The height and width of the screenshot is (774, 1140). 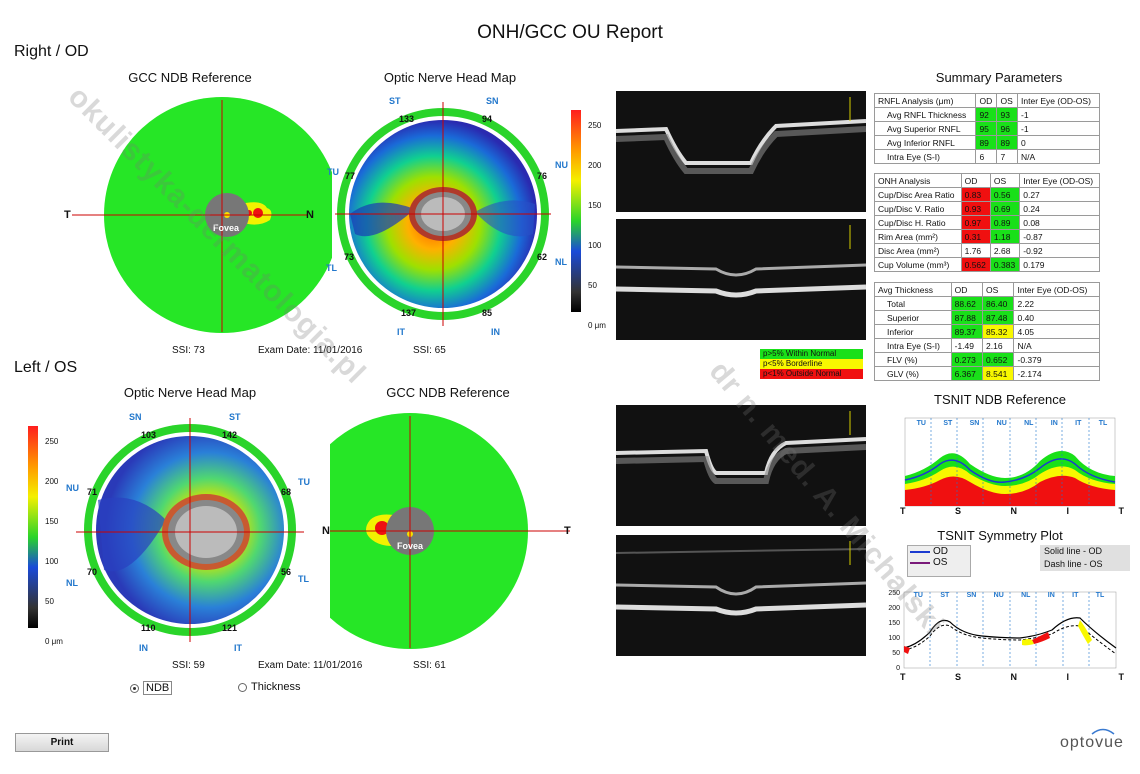 What do you see at coordinates (1073, 551) in the screenshot?
I see `solid-line-key: Solid line - OD` at bounding box center [1073, 551].